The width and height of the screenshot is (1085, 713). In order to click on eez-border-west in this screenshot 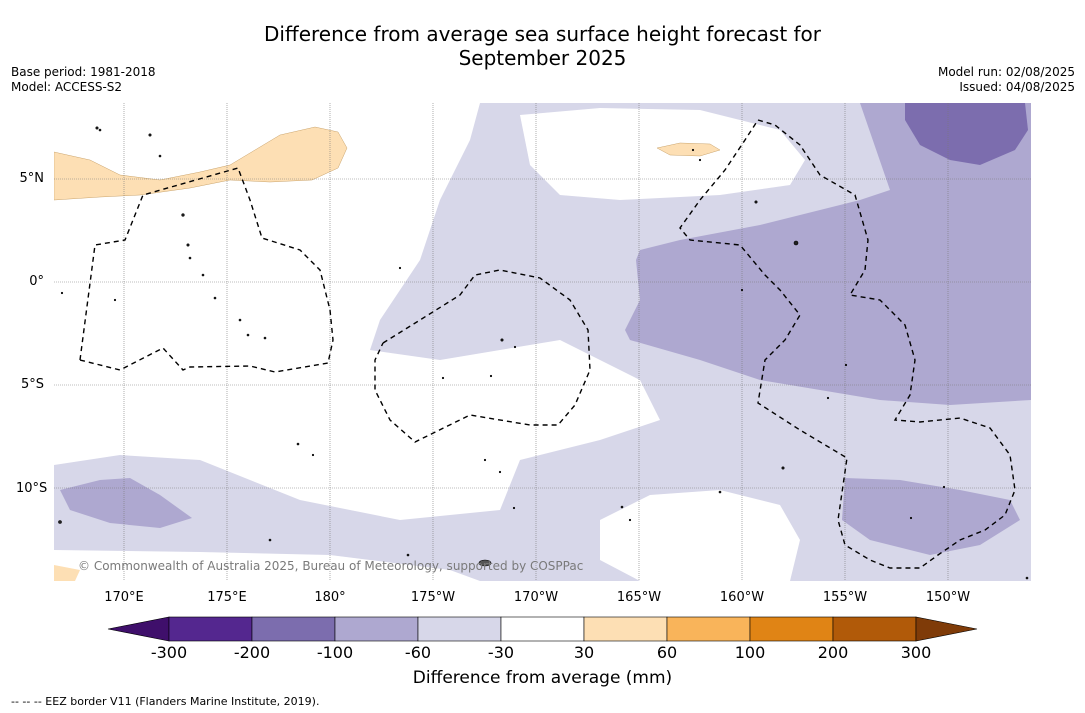, I will do `click(206, 270)`.